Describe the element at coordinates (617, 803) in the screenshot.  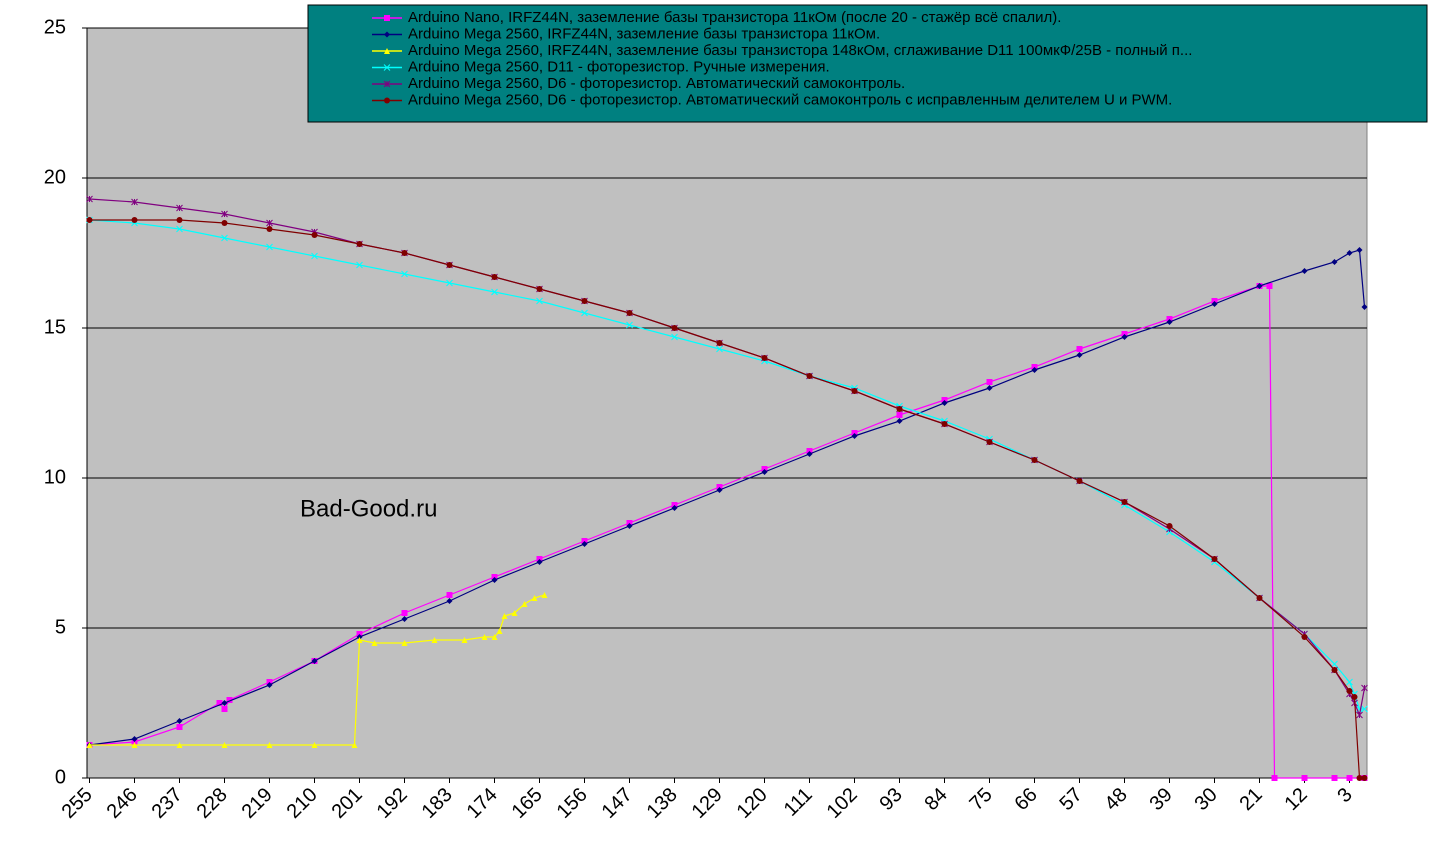
I see `x-tick-label: 147` at that location.